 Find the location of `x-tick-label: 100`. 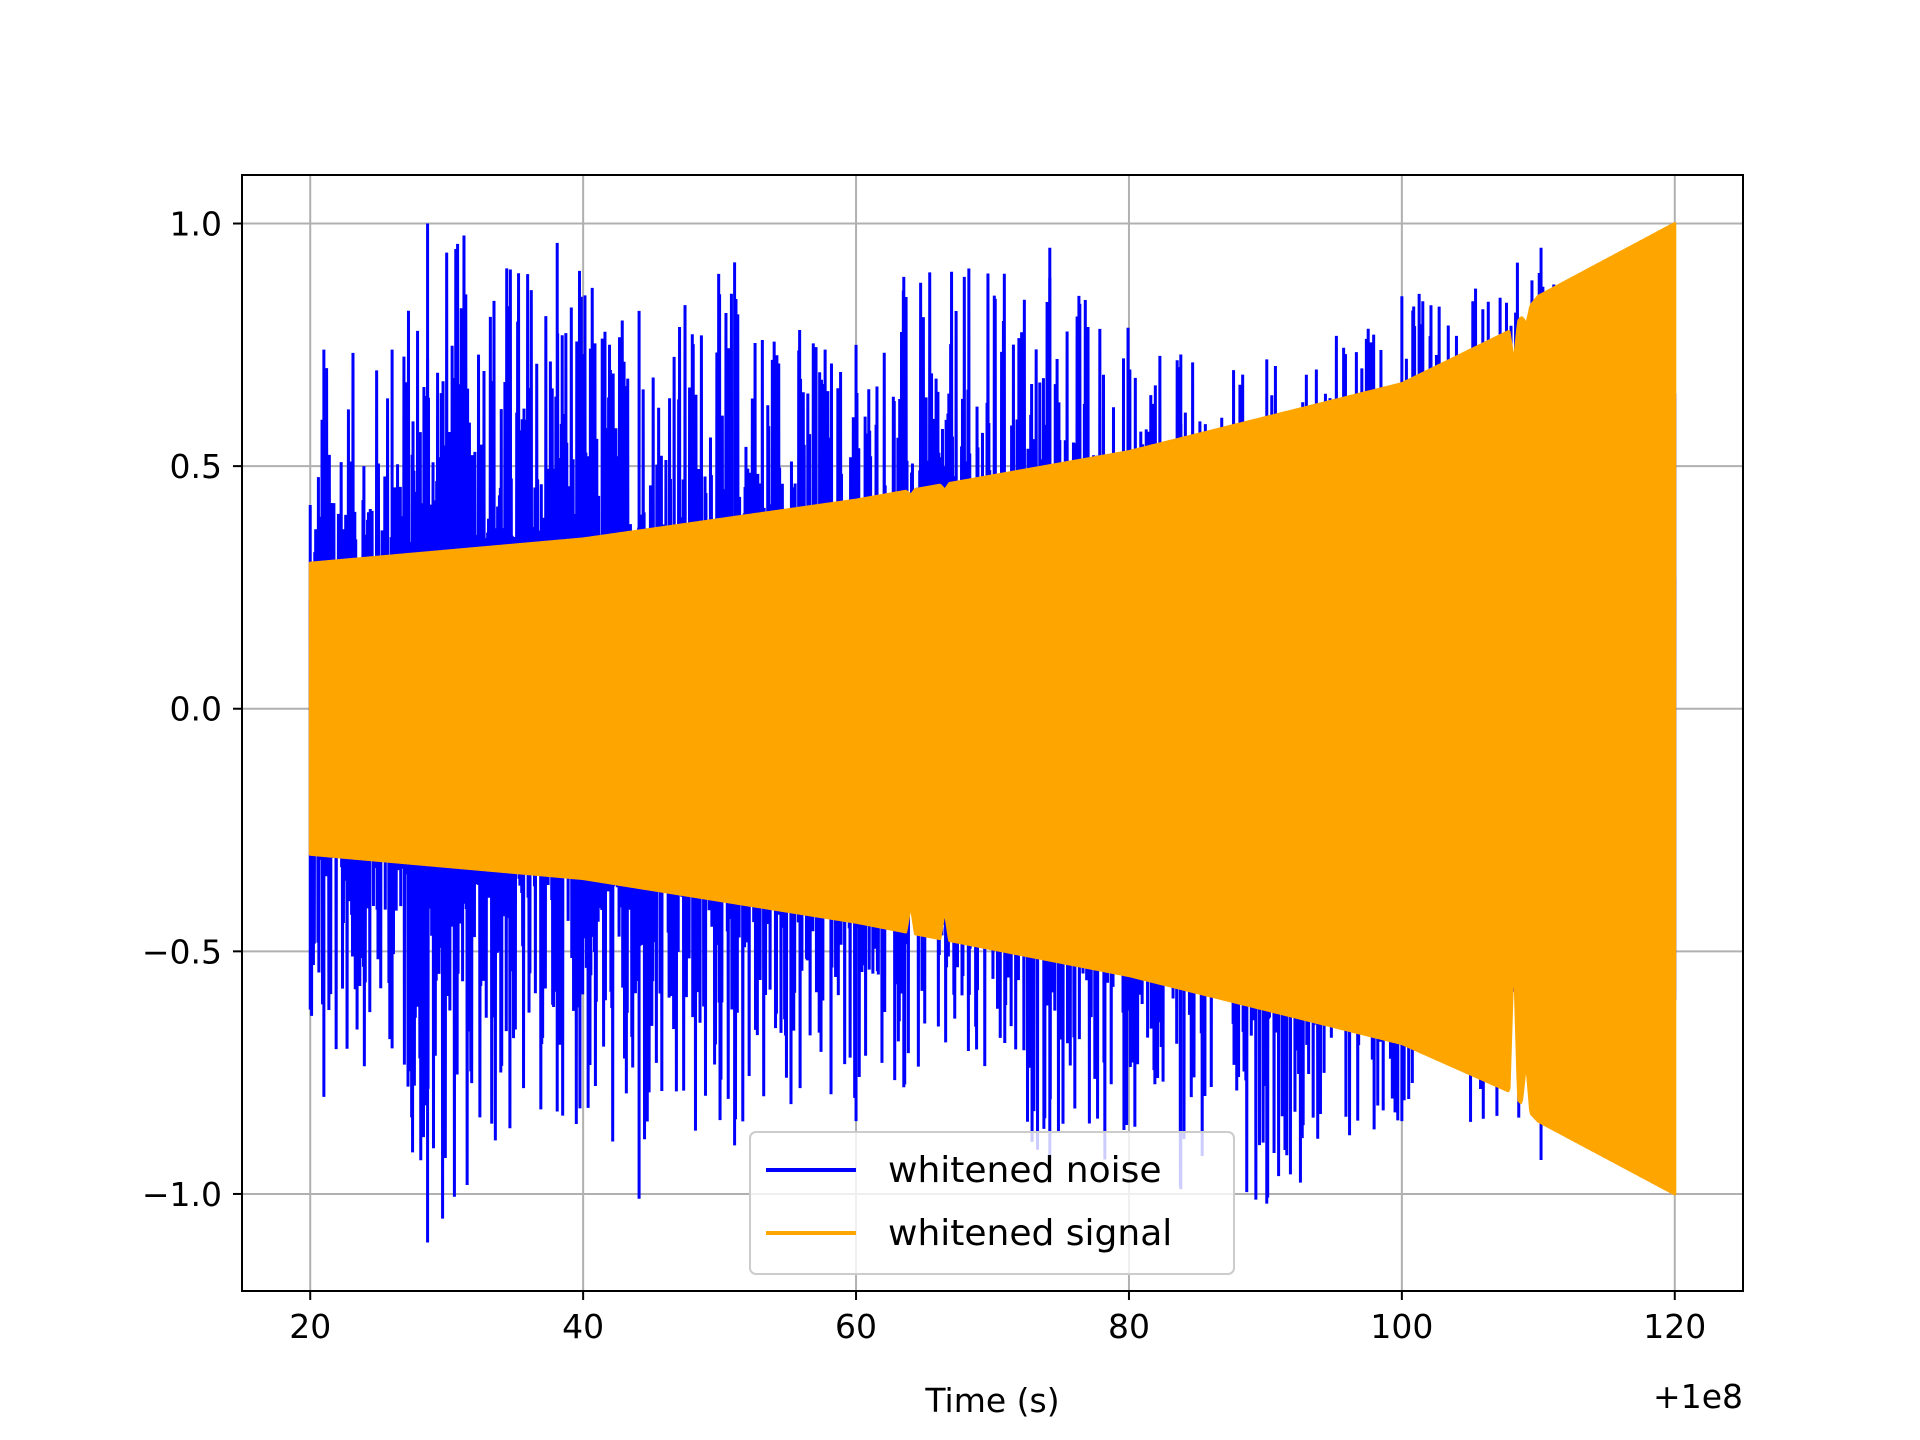

x-tick-label: 100 is located at coordinates (1401, 1326).